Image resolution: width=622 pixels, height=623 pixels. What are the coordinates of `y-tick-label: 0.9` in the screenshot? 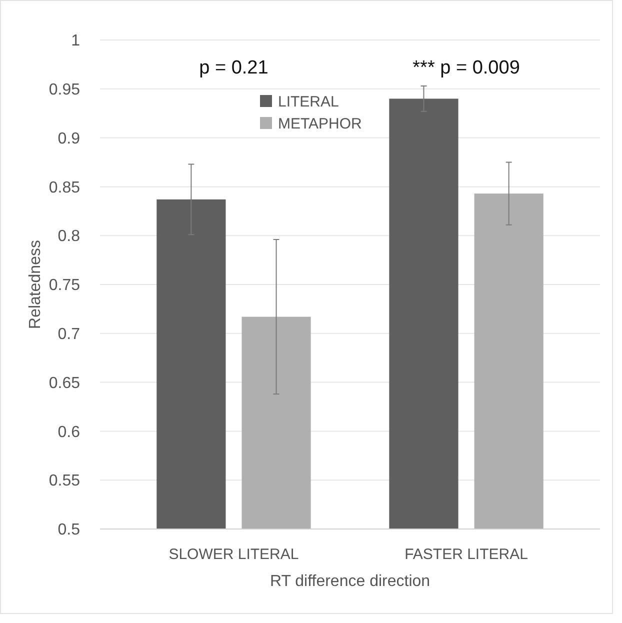 It's located at (69, 139).